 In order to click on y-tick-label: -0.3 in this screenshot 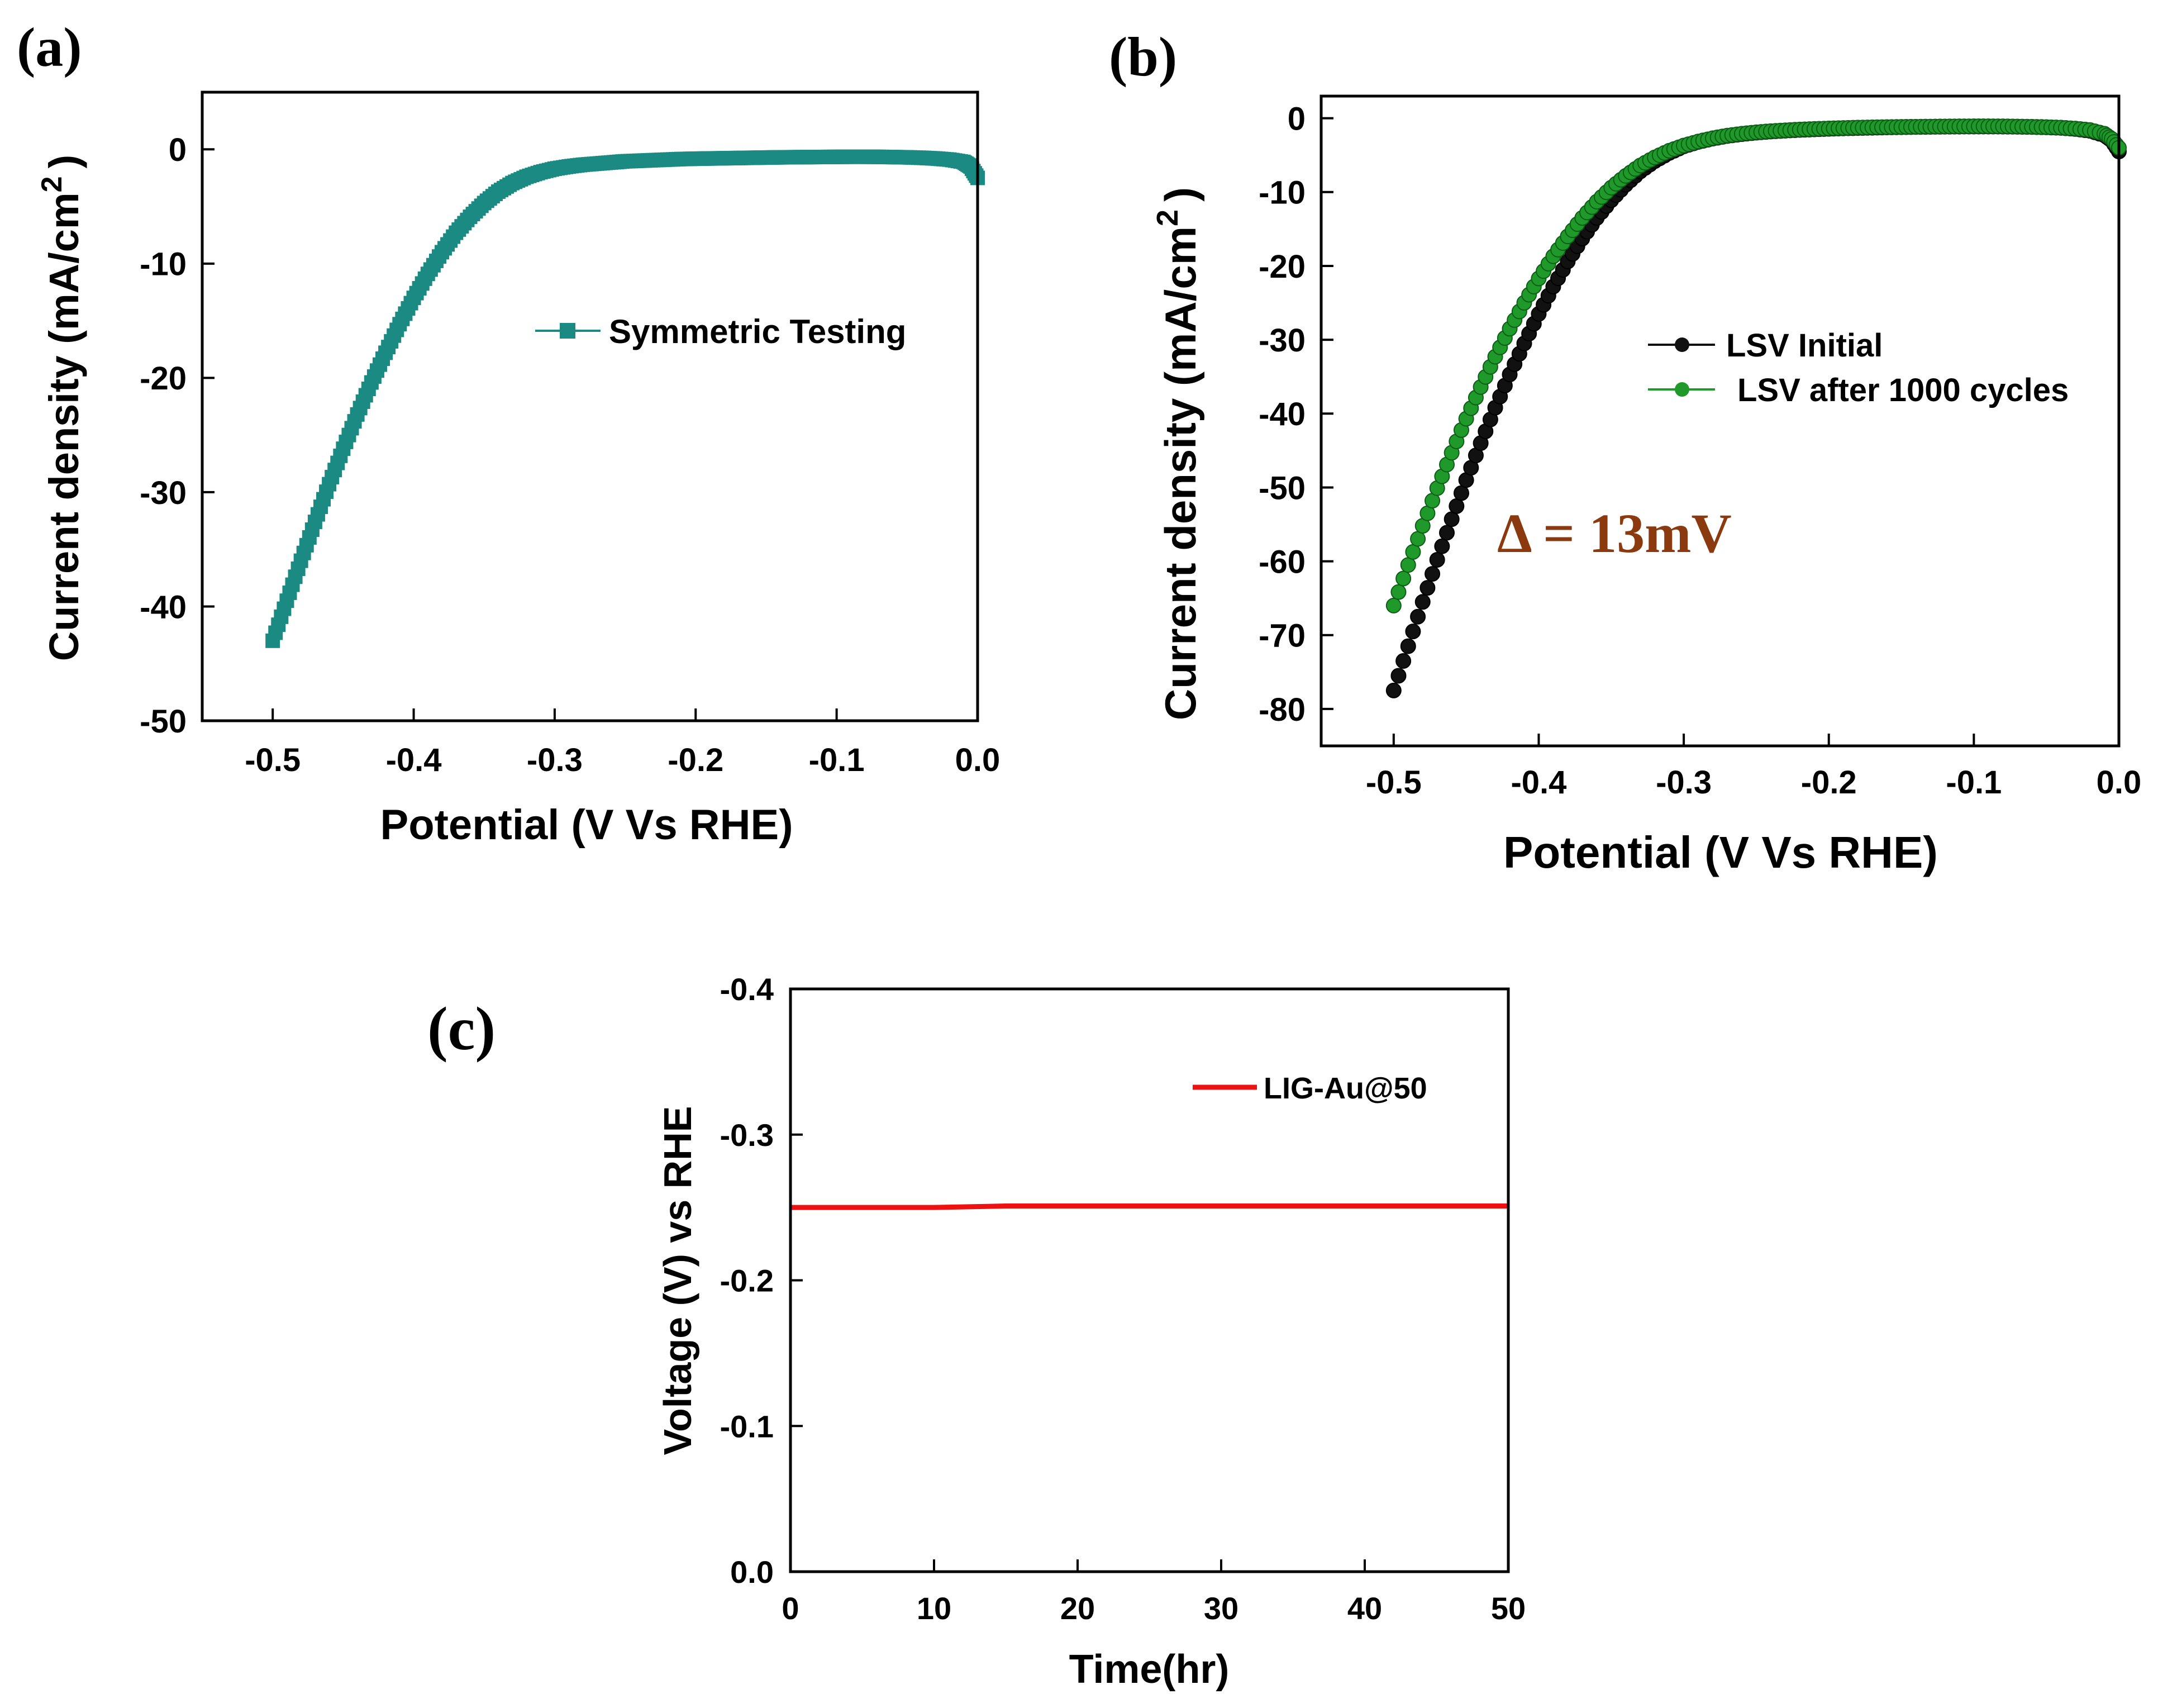, I will do `click(747, 1135)`.